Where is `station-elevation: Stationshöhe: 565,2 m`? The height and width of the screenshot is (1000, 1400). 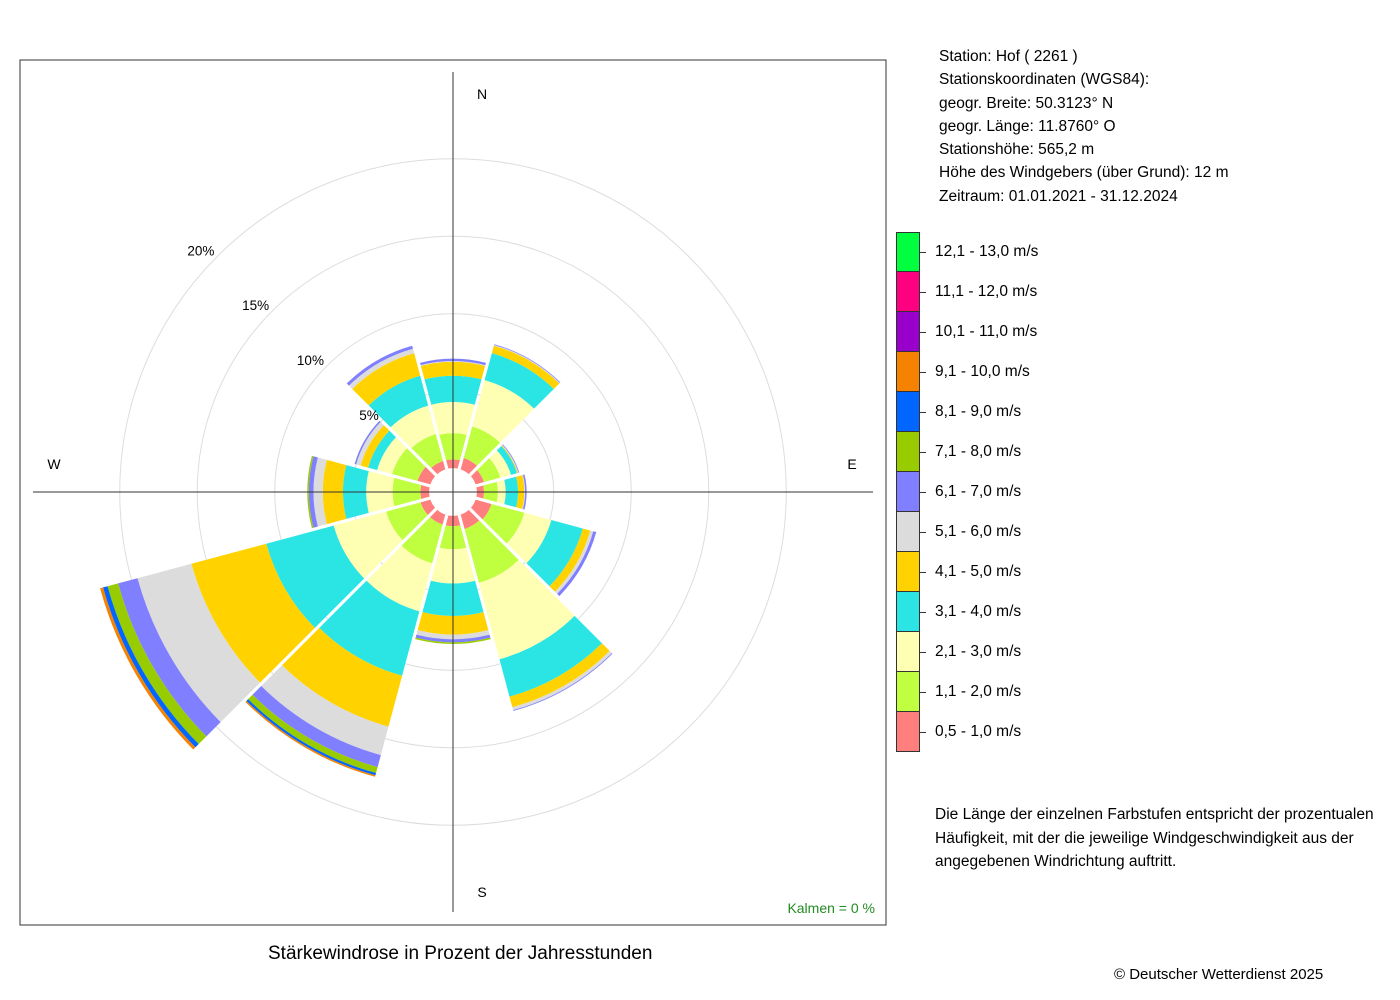 station-elevation: Stationshöhe: 565,2 m is located at coordinates (1017, 150).